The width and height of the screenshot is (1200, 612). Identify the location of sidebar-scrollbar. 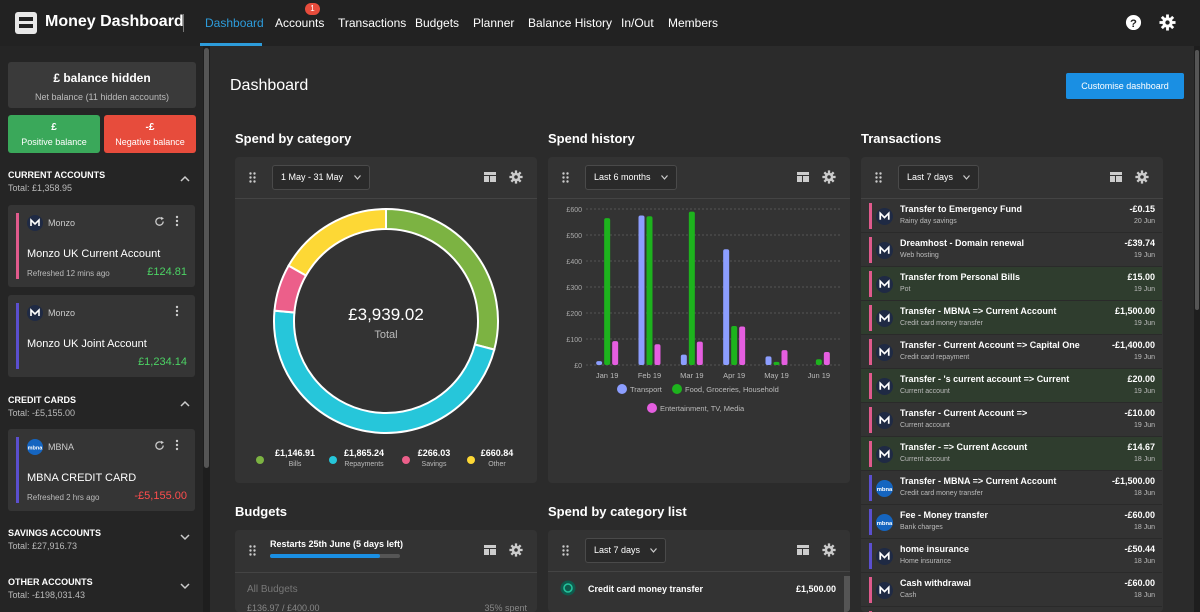
(206, 329).